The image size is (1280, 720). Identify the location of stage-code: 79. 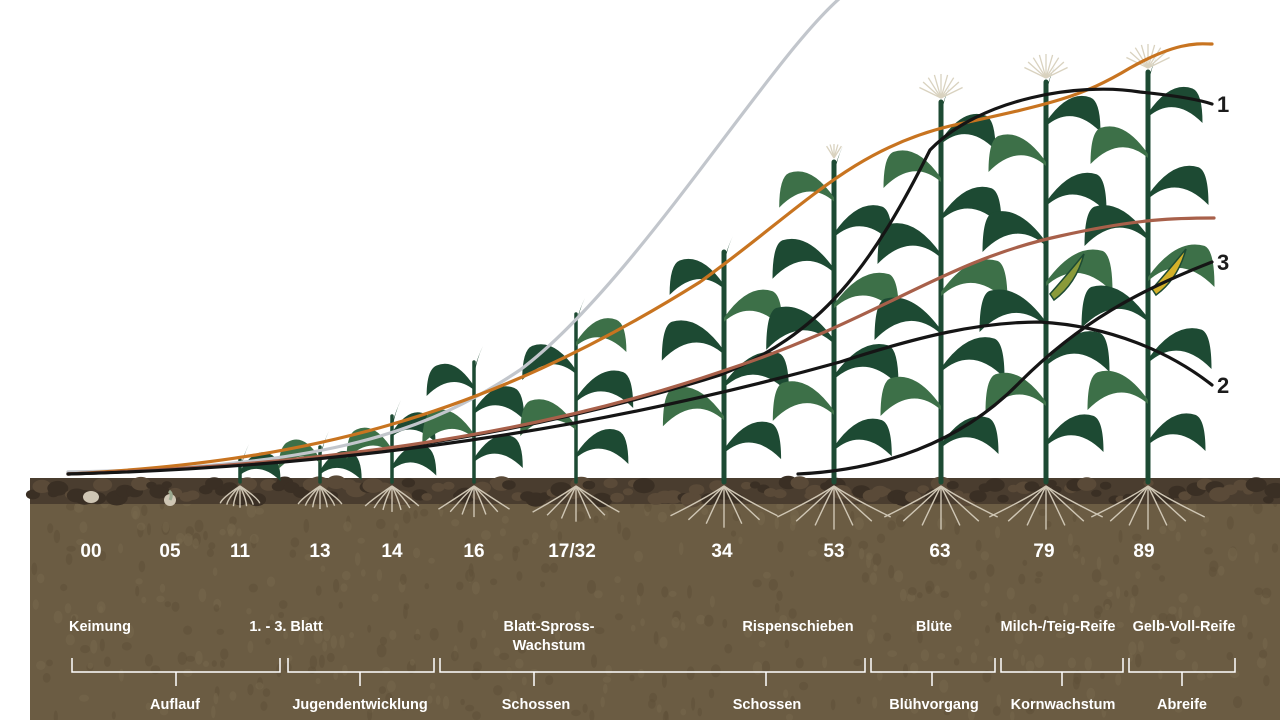
(1044, 551).